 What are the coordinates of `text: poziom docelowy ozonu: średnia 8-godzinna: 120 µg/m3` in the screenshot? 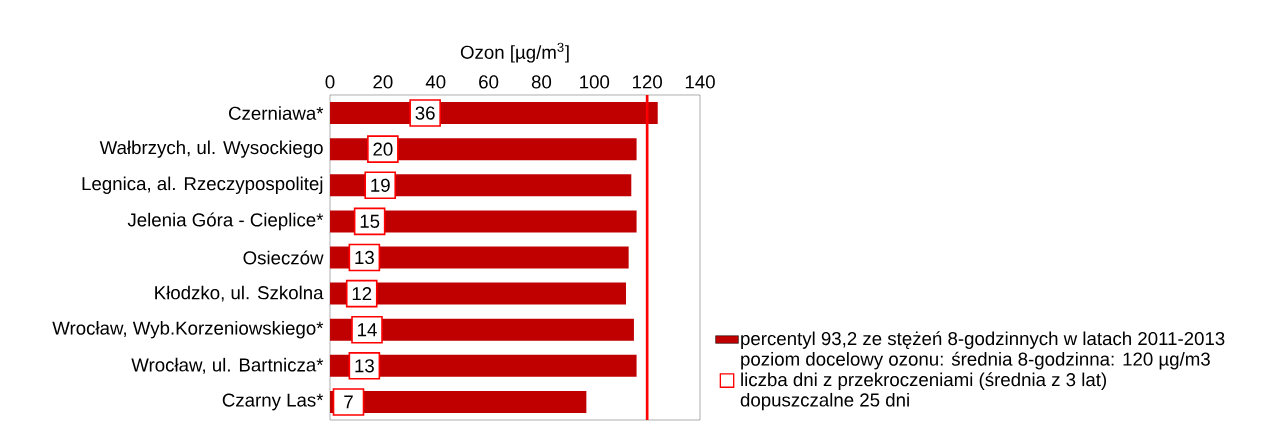 It's located at (975, 360).